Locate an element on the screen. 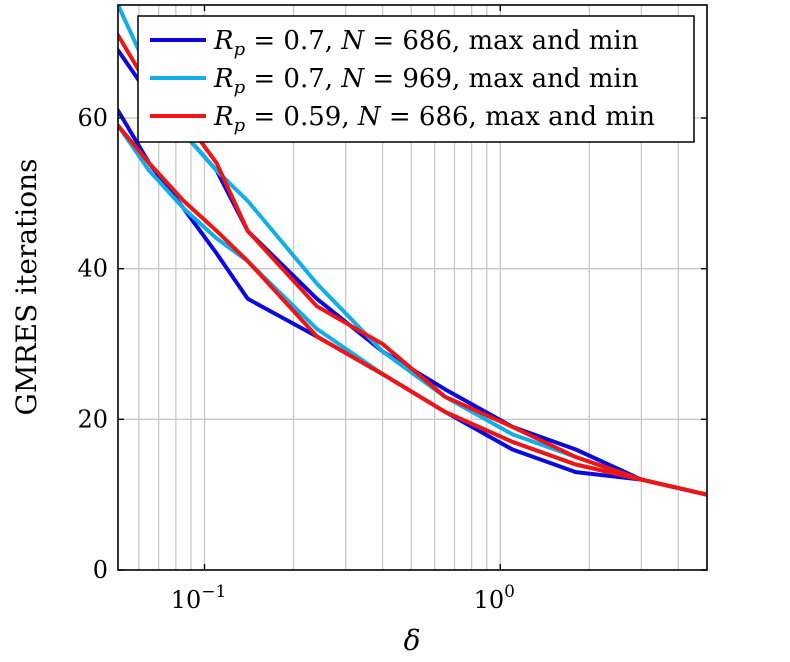 The image size is (790, 662). x-tick-label: 10⁰ is located at coordinates (494, 598).